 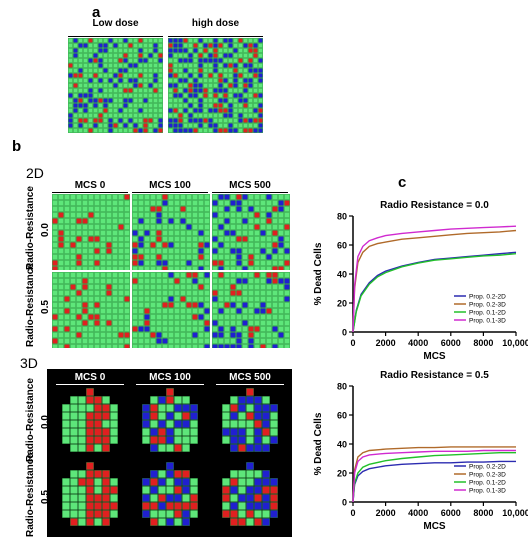 I want to click on row-label-3d-0: Radio-Resistance, so click(x=32, y=420).